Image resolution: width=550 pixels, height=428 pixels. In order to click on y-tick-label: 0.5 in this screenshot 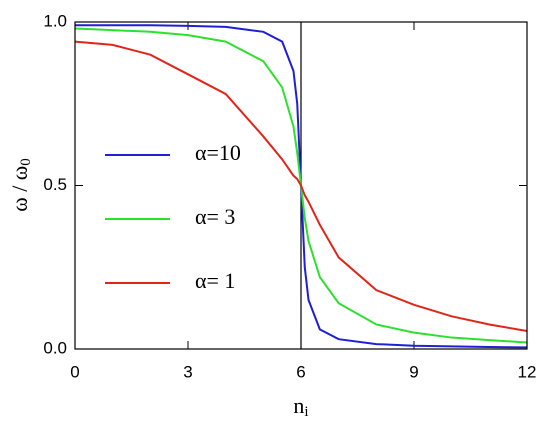, I will do `click(55, 184)`.